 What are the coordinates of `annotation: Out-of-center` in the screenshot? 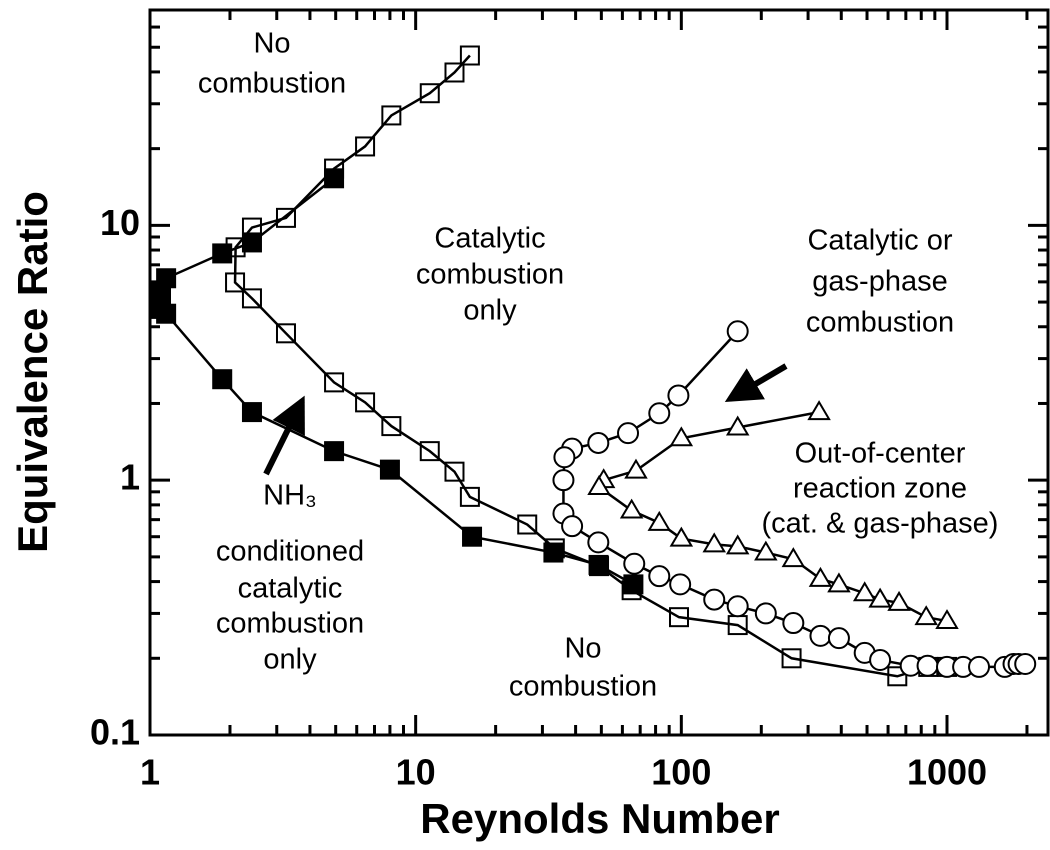 It's located at (880, 454).